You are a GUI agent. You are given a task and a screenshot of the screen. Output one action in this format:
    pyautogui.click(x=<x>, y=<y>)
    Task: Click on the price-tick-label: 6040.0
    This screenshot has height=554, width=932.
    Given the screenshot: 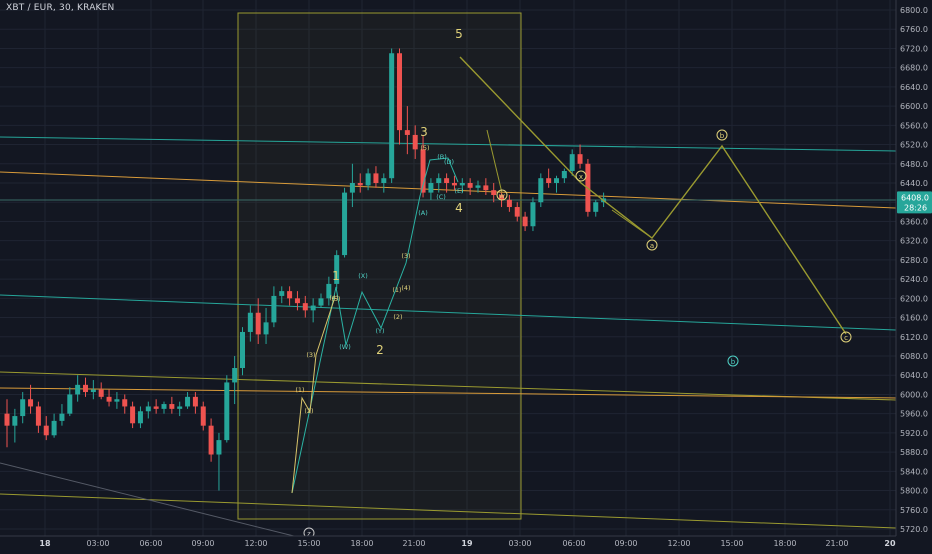 What is the action you would take?
    pyautogui.click(x=914, y=375)
    